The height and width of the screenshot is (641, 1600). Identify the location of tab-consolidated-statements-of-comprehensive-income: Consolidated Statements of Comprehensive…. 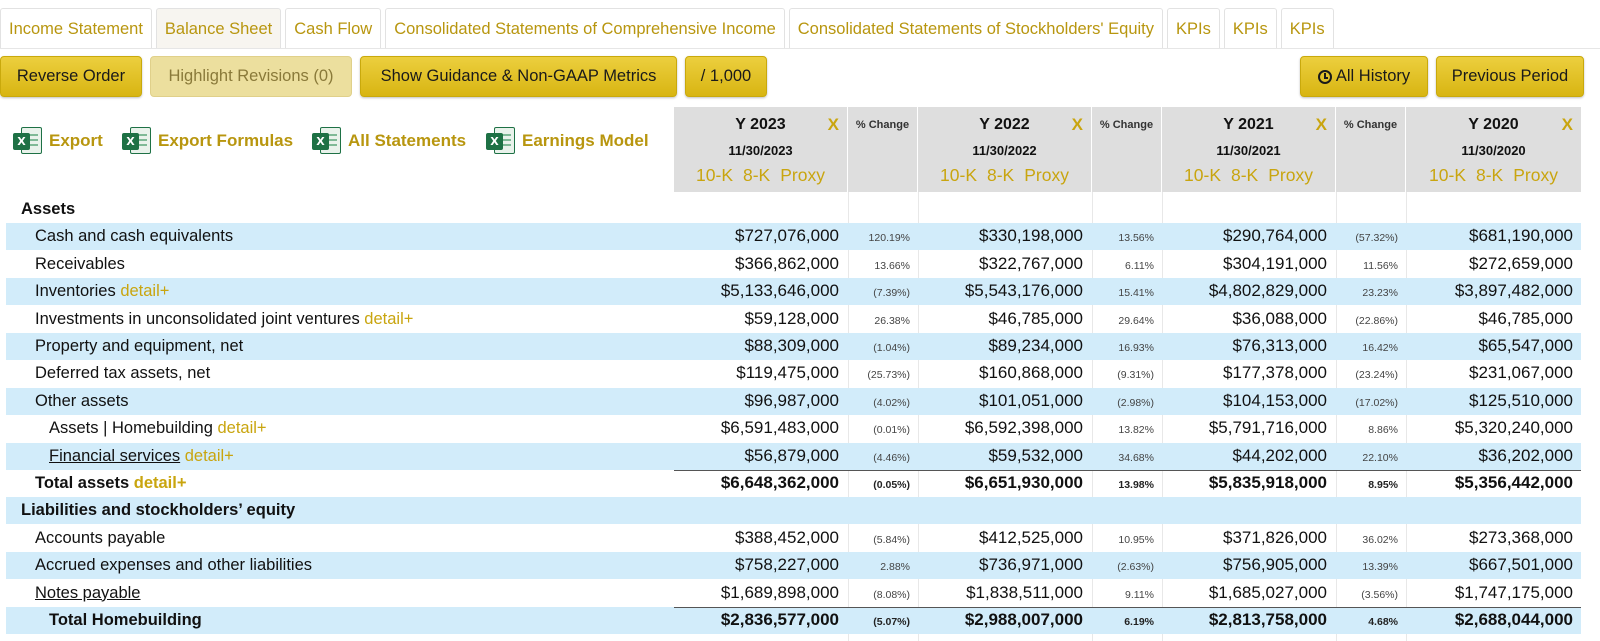
(585, 28).